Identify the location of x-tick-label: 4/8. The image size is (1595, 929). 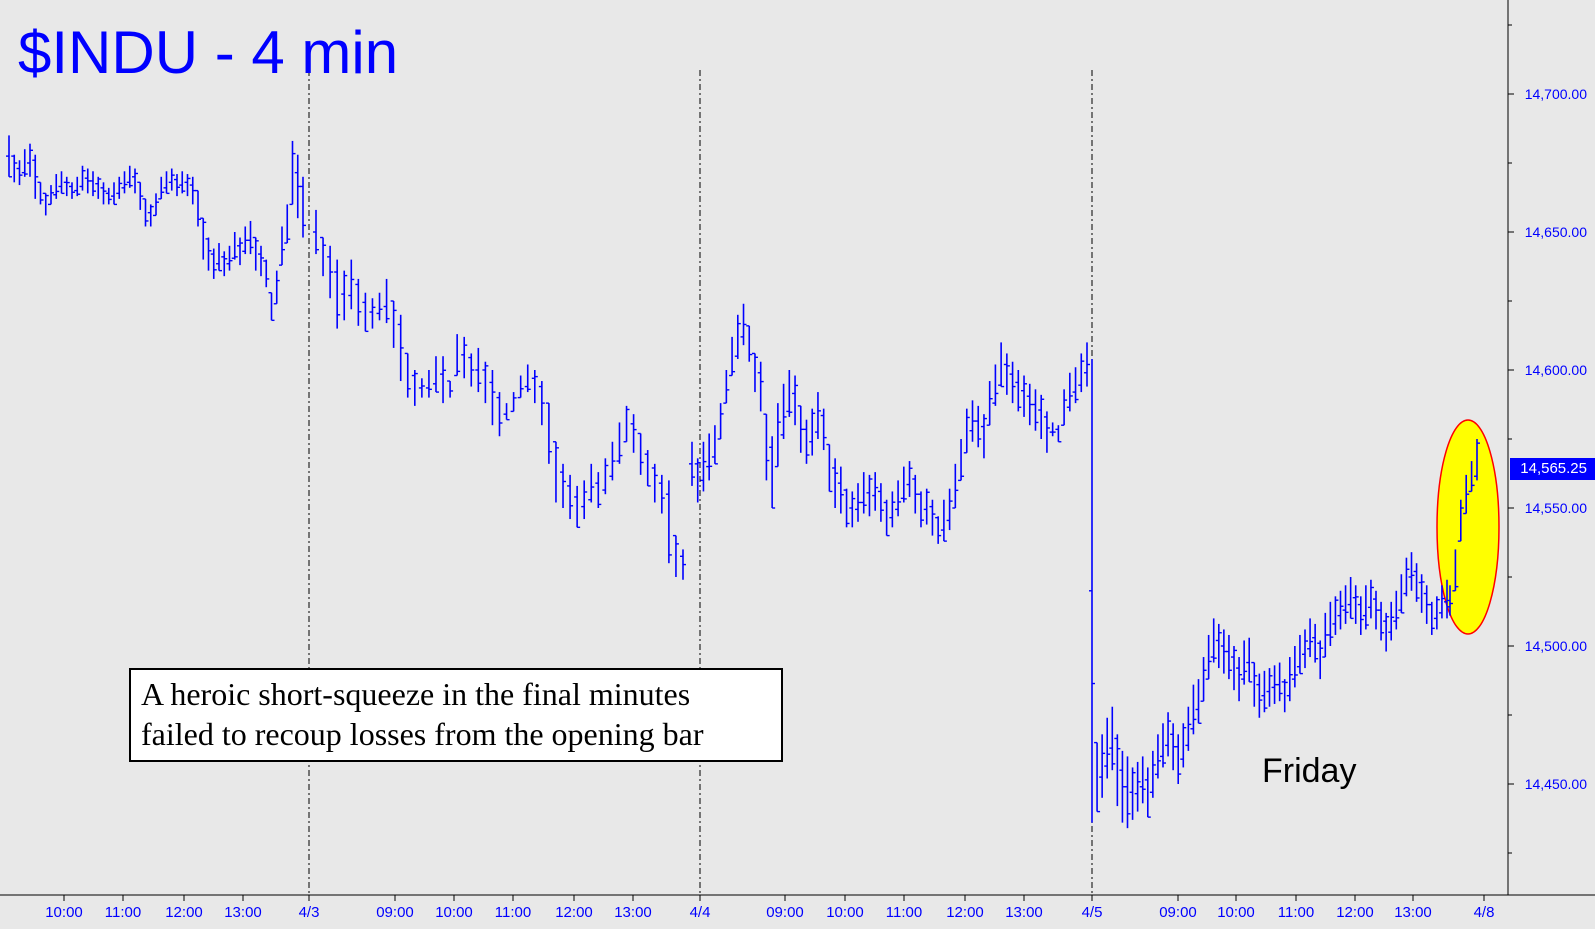
(1484, 912).